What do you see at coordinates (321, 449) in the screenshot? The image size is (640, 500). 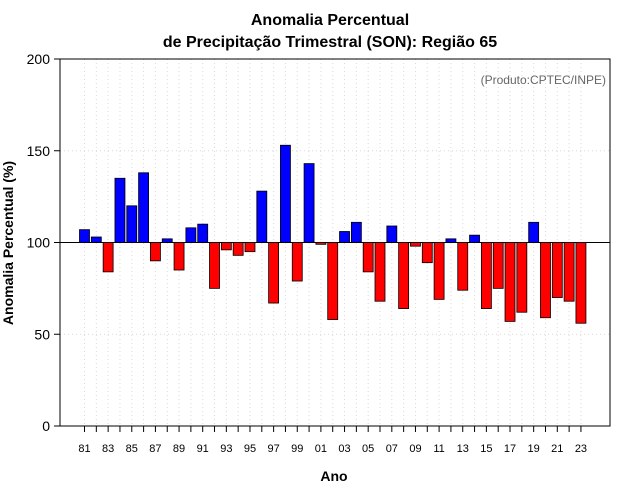 I see `x-tick-label: 01` at bounding box center [321, 449].